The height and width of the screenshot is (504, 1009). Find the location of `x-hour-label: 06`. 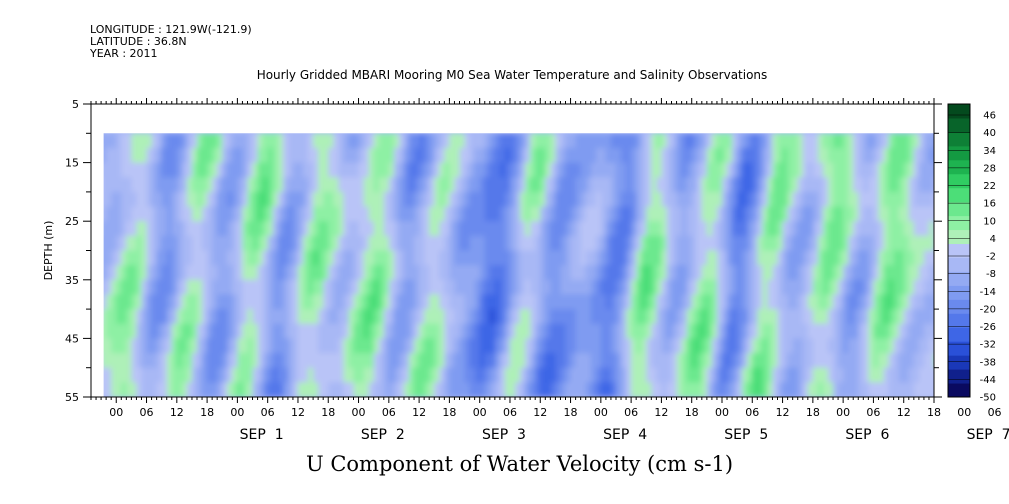

x-hour-label: 06 is located at coordinates (873, 412).